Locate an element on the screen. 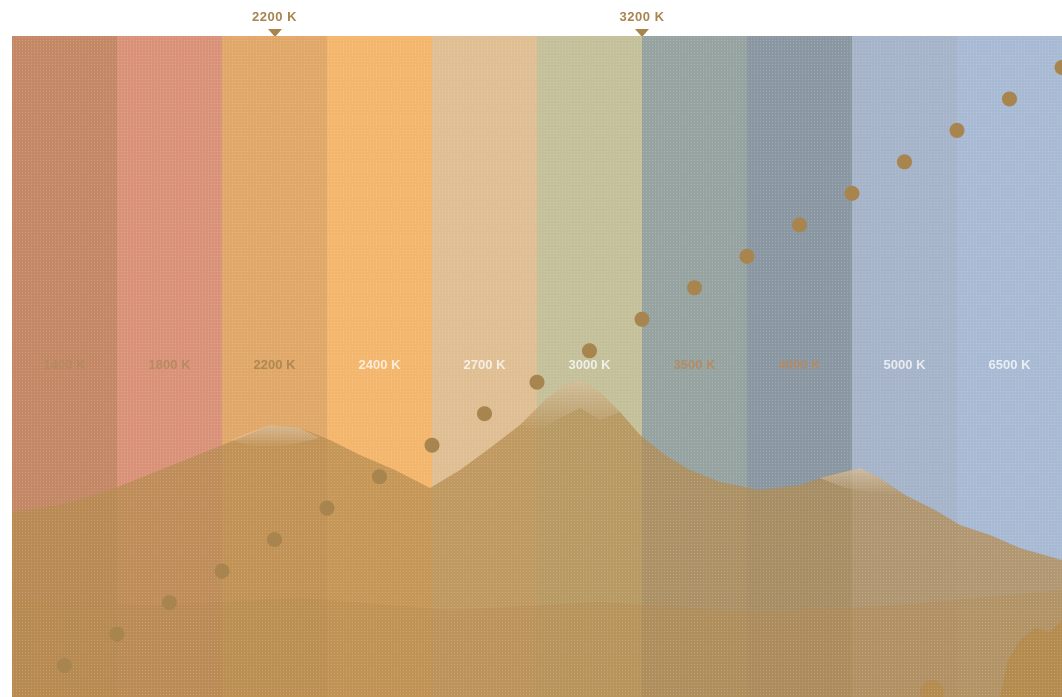  band-label: 1800 K is located at coordinates (170, 364).